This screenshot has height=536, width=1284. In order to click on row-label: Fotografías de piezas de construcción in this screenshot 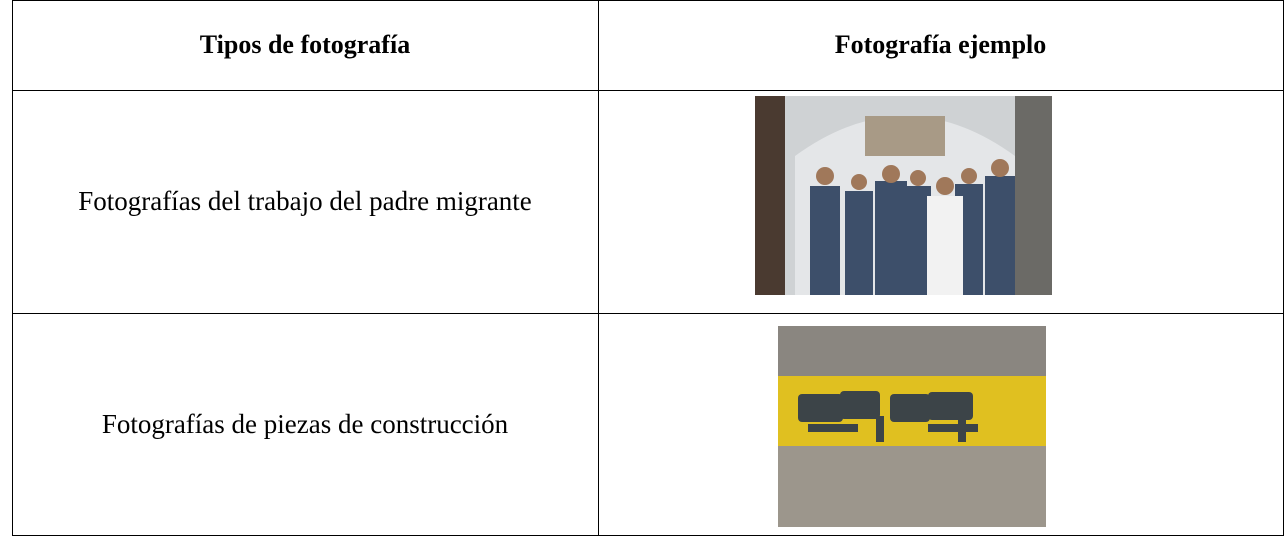, I will do `click(305, 424)`.